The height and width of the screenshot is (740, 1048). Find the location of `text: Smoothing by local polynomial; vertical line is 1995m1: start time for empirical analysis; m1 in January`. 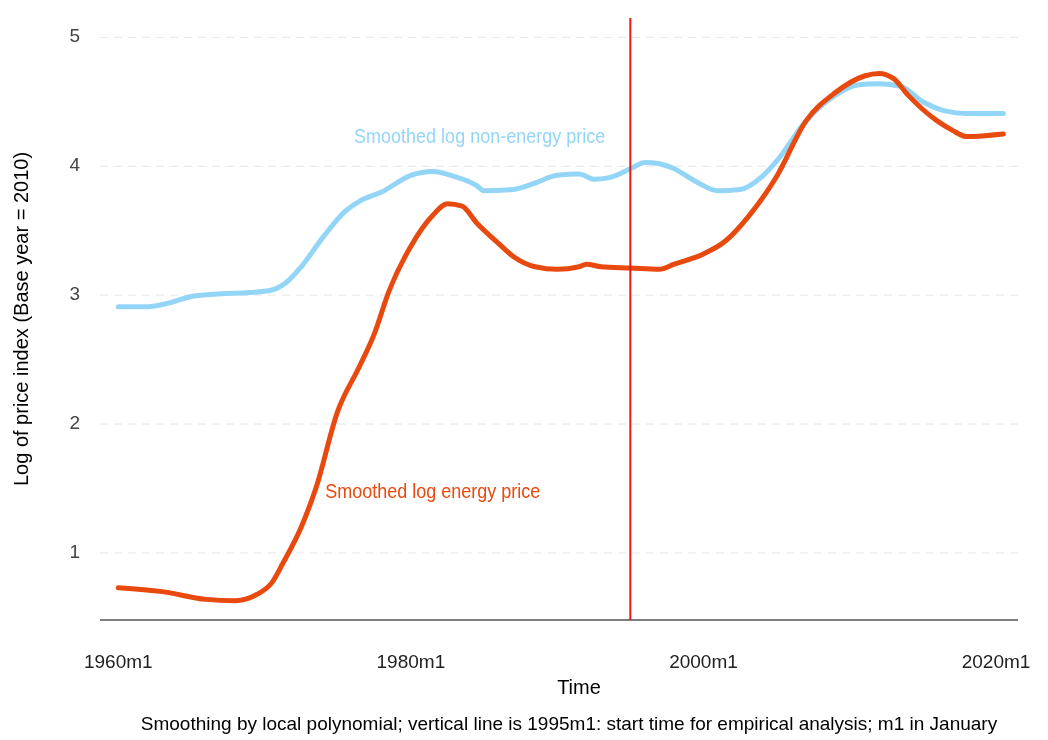

text: Smoothing by local polynomial; vertical line is 1995m1: start time for empirical analysis; m1 in January is located at coordinates (569, 723).